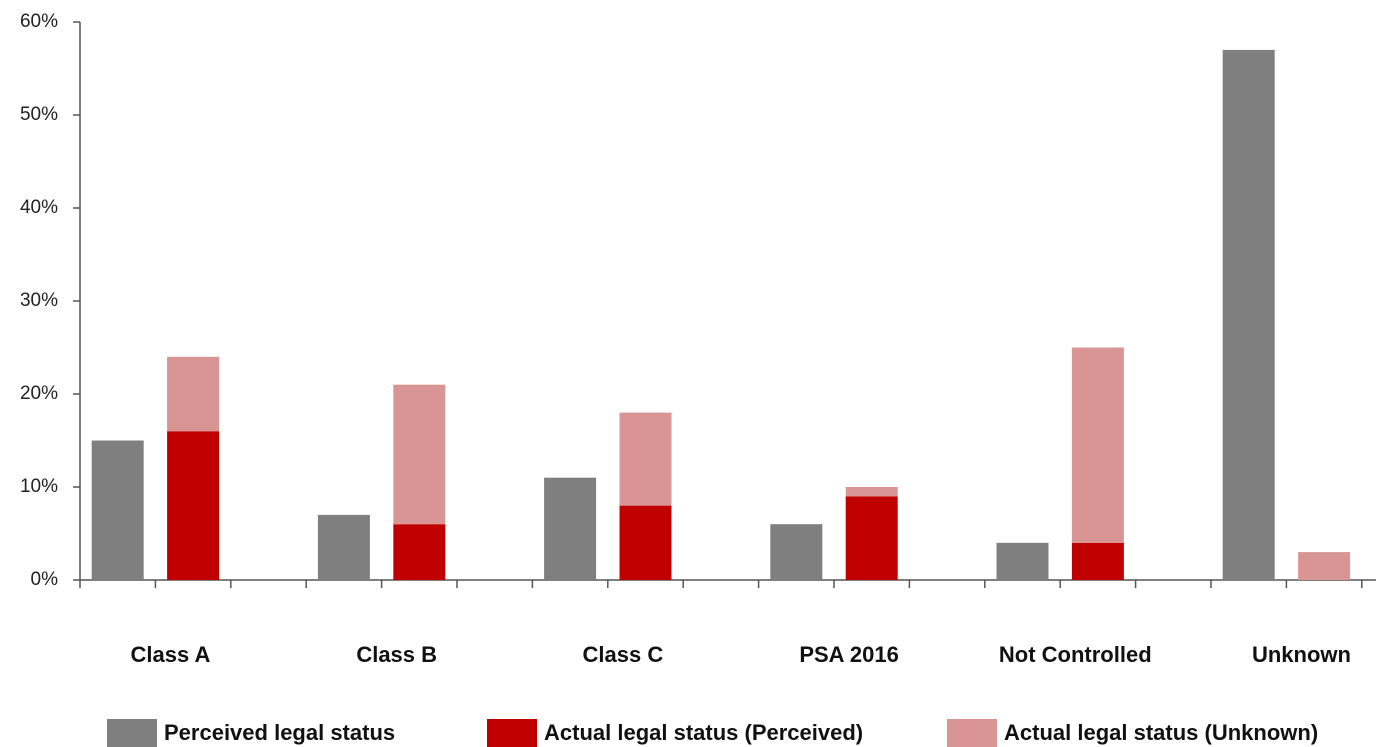  Describe the element at coordinates (1301, 654) in the screenshot. I see `x-tick-label: Unknown` at that location.